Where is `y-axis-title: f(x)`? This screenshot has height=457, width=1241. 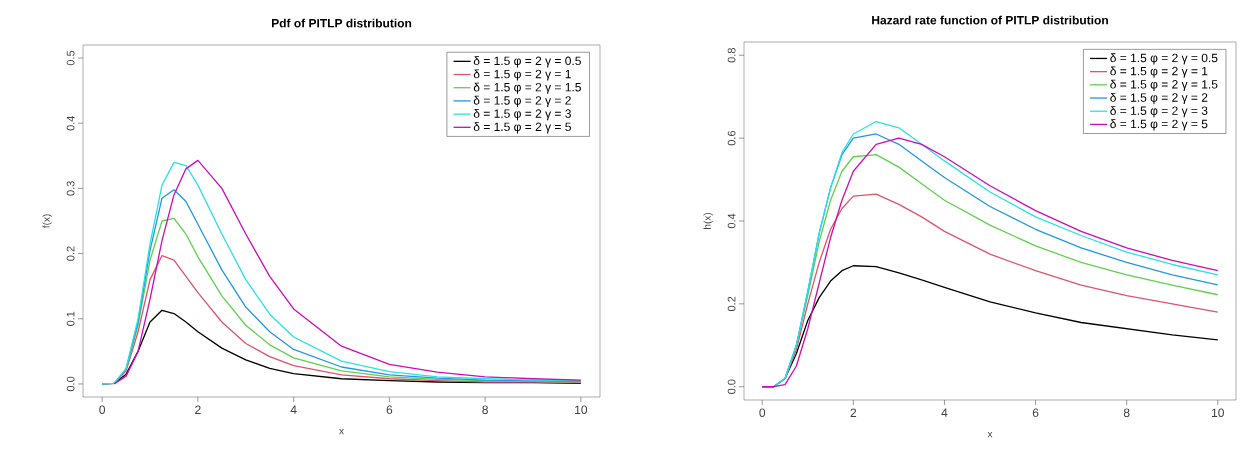 y-axis-title: f(x) is located at coordinates (47, 221).